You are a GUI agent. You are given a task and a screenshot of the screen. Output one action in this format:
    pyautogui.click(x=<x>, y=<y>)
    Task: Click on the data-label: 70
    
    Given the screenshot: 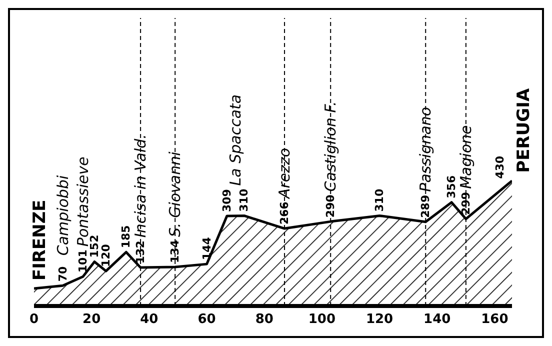 What is the action you would take?
    pyautogui.click(x=63, y=274)
    